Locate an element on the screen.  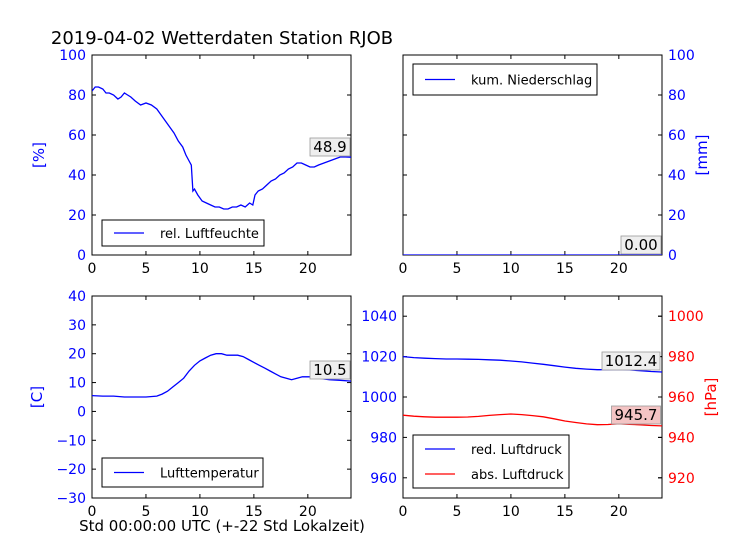
value-annotation: 0.00 is located at coordinates (640, 245).